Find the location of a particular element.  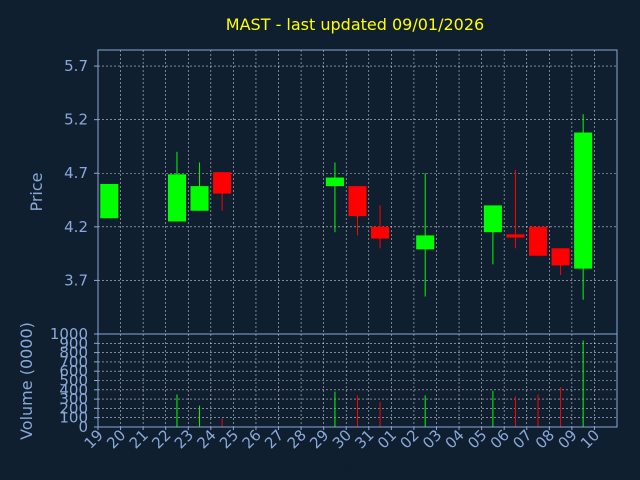

price-tick-label: 5.2 is located at coordinates (76, 120).